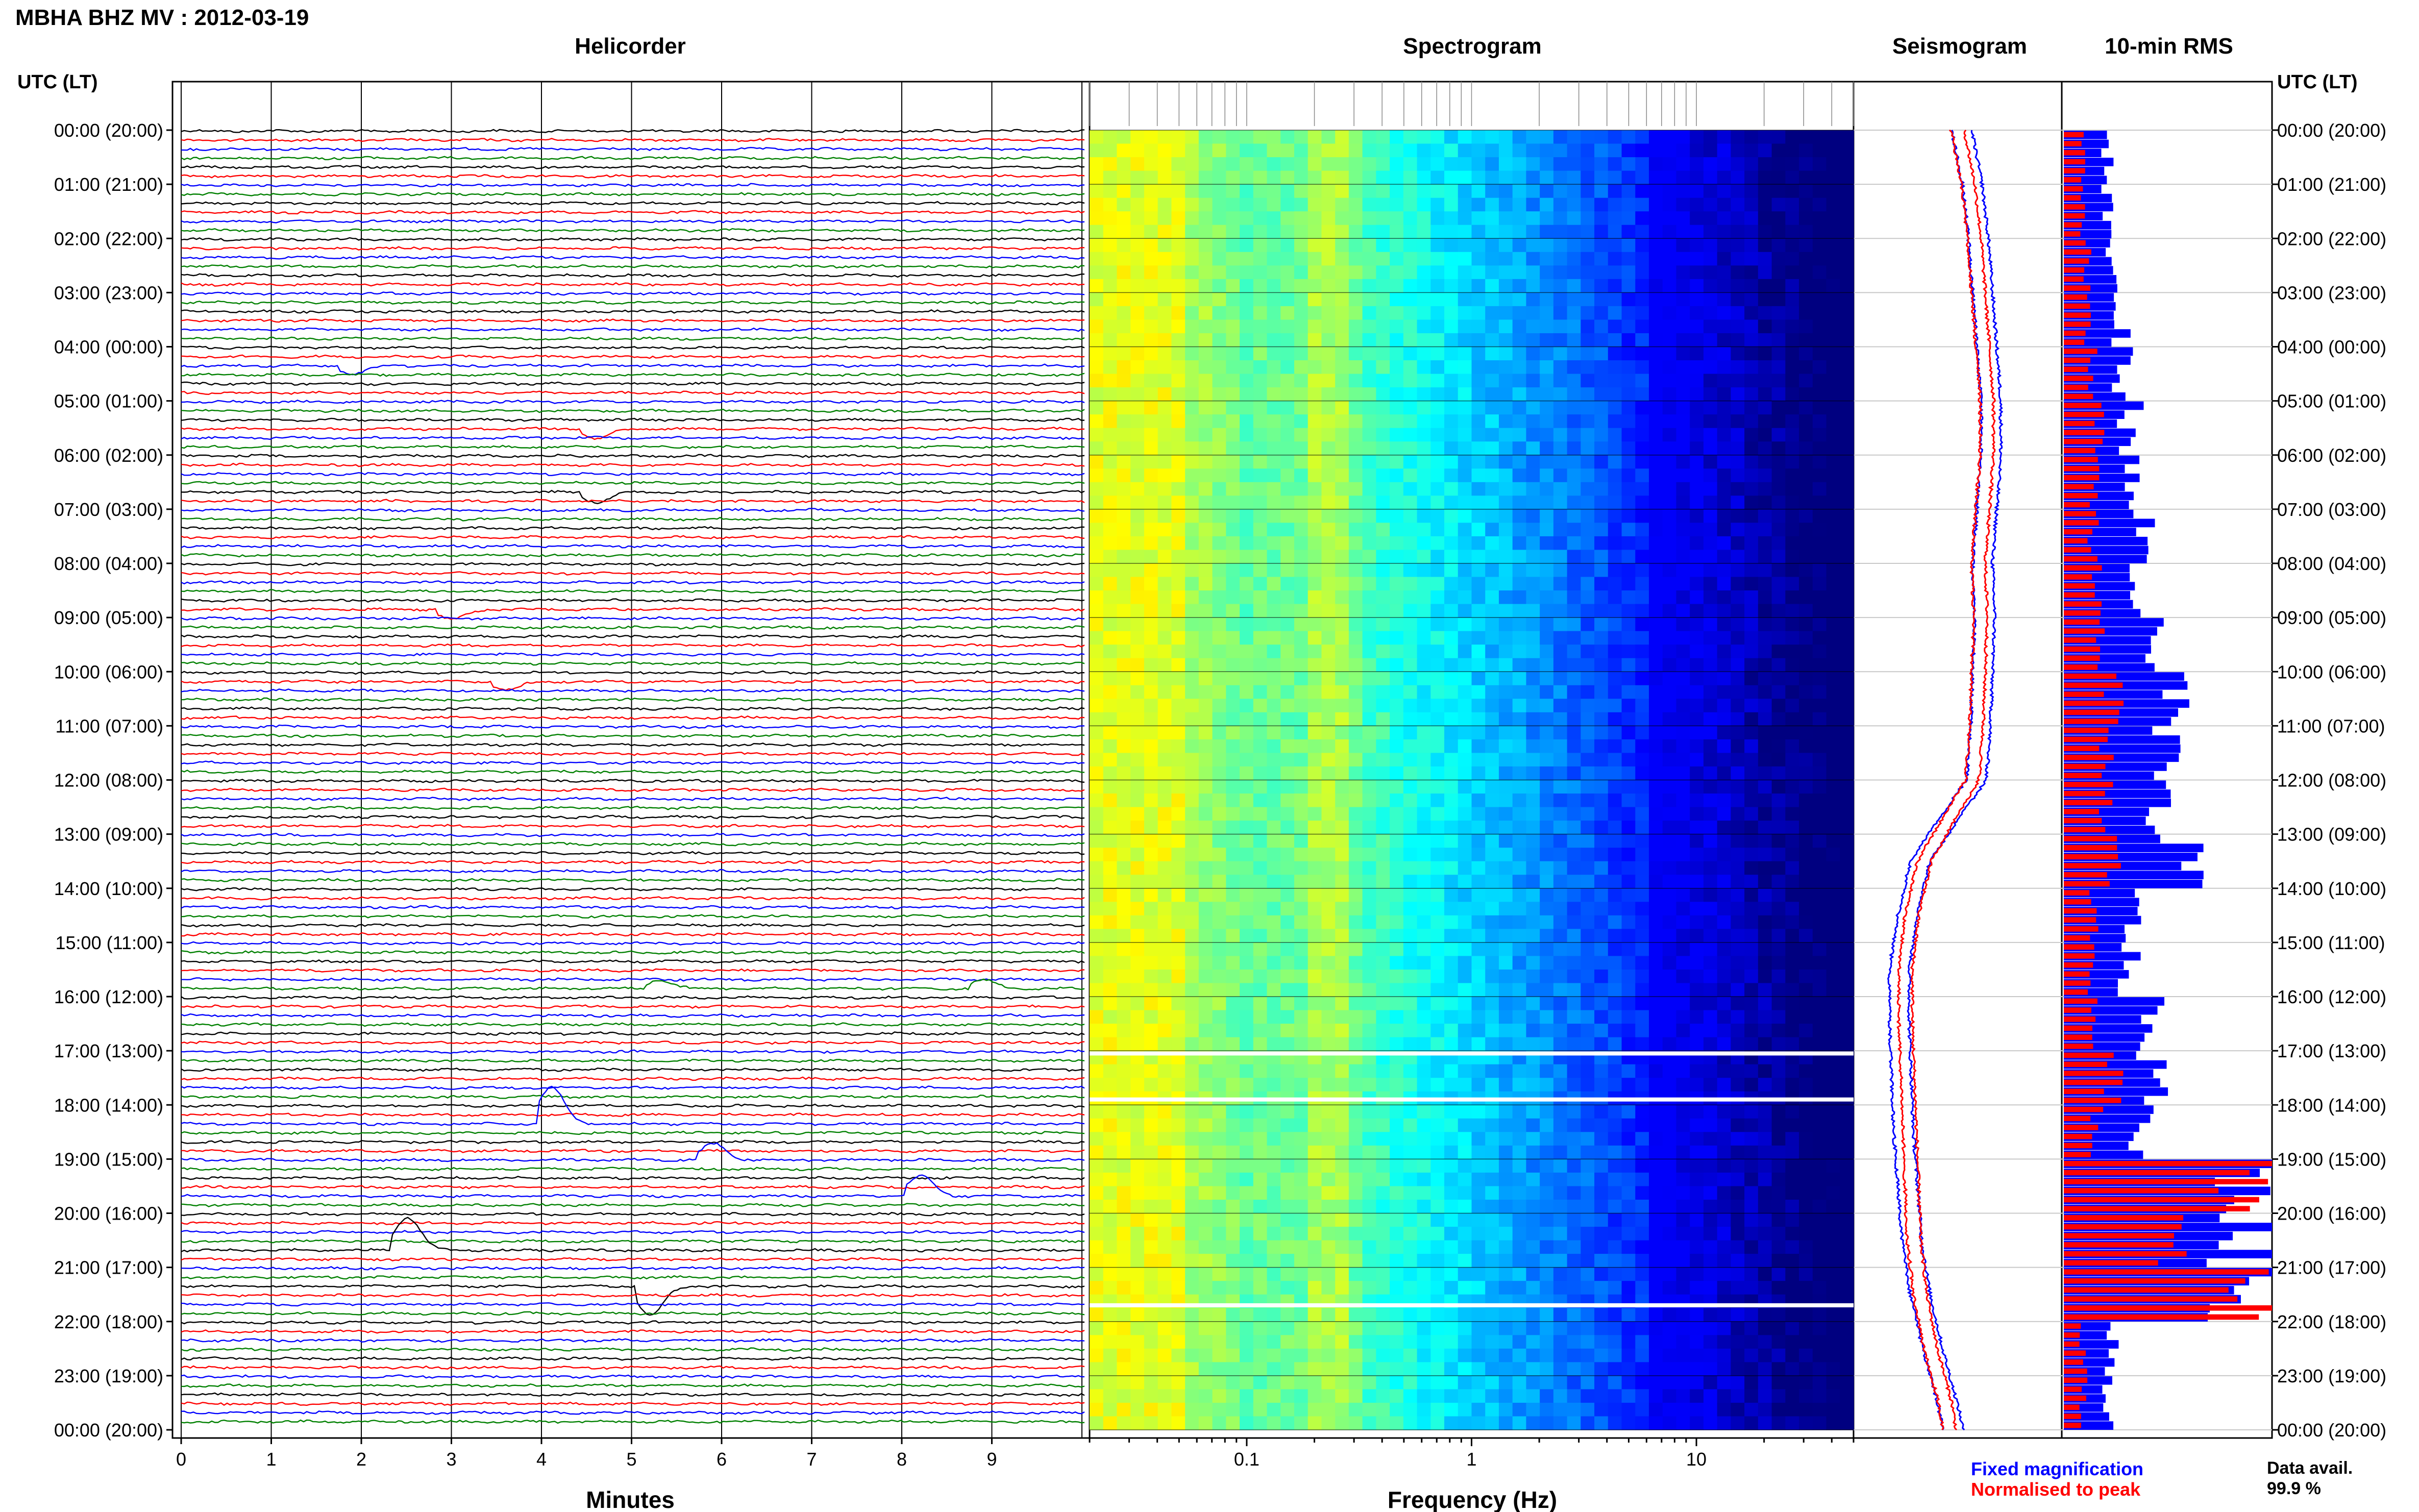 The height and width of the screenshot is (1512, 2419). Describe the element at coordinates (630, 1499) in the screenshot. I see `helicorder-x-axis-title: Minutes` at that location.